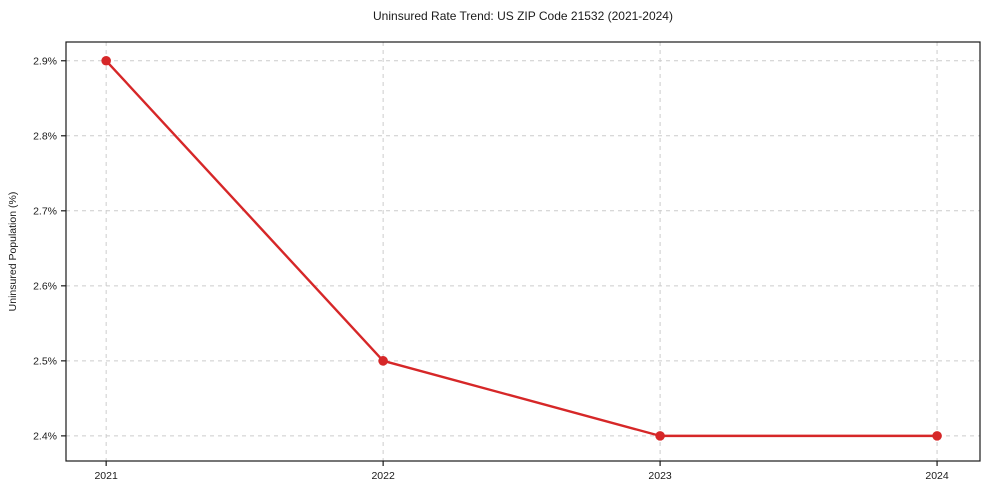  Describe the element at coordinates (45, 286) in the screenshot. I see `y-tick-label: 2.6%` at that location.